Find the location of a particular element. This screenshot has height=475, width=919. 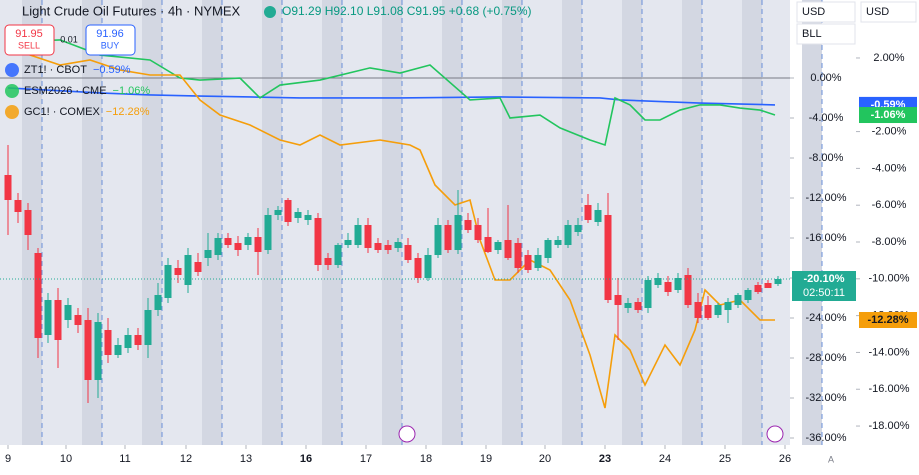

x-tick-label: 13 is located at coordinates (246, 459).